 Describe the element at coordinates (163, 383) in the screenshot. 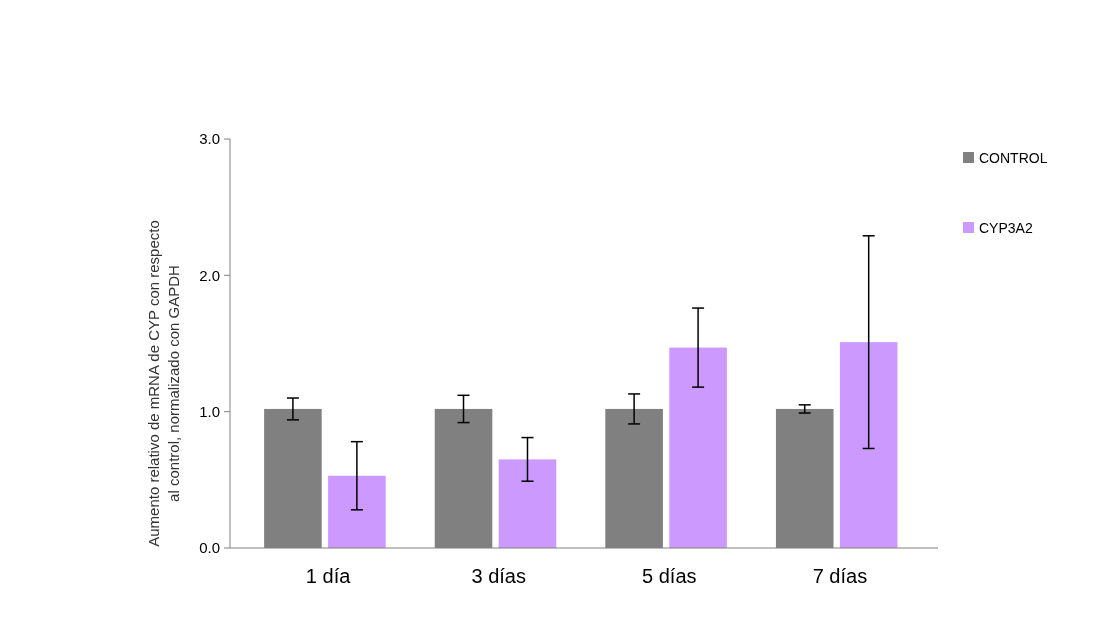

I see `y-axis-title: Aumento relativo de mRNA de CYP con respecto al control, normalizado con GAPDH` at that location.